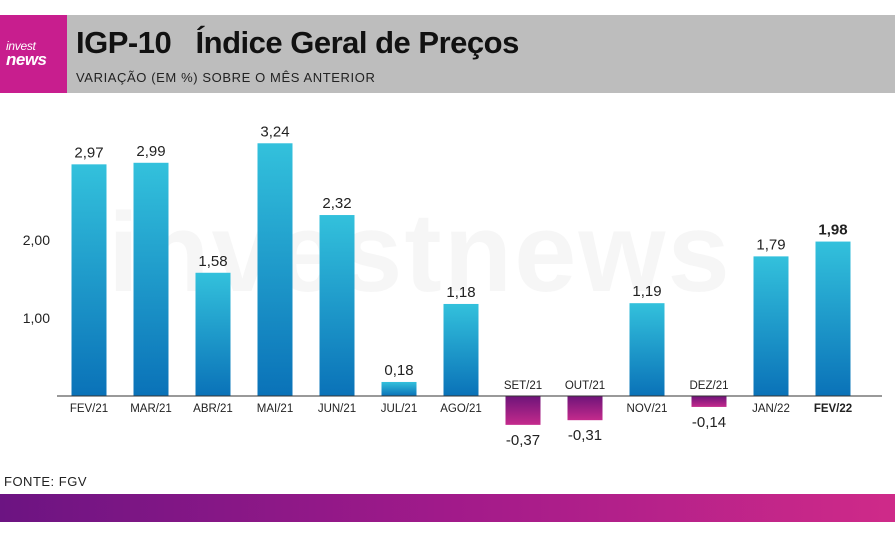 Image resolution: width=895 pixels, height=540 pixels. I want to click on data-label: 1,18, so click(460, 292).